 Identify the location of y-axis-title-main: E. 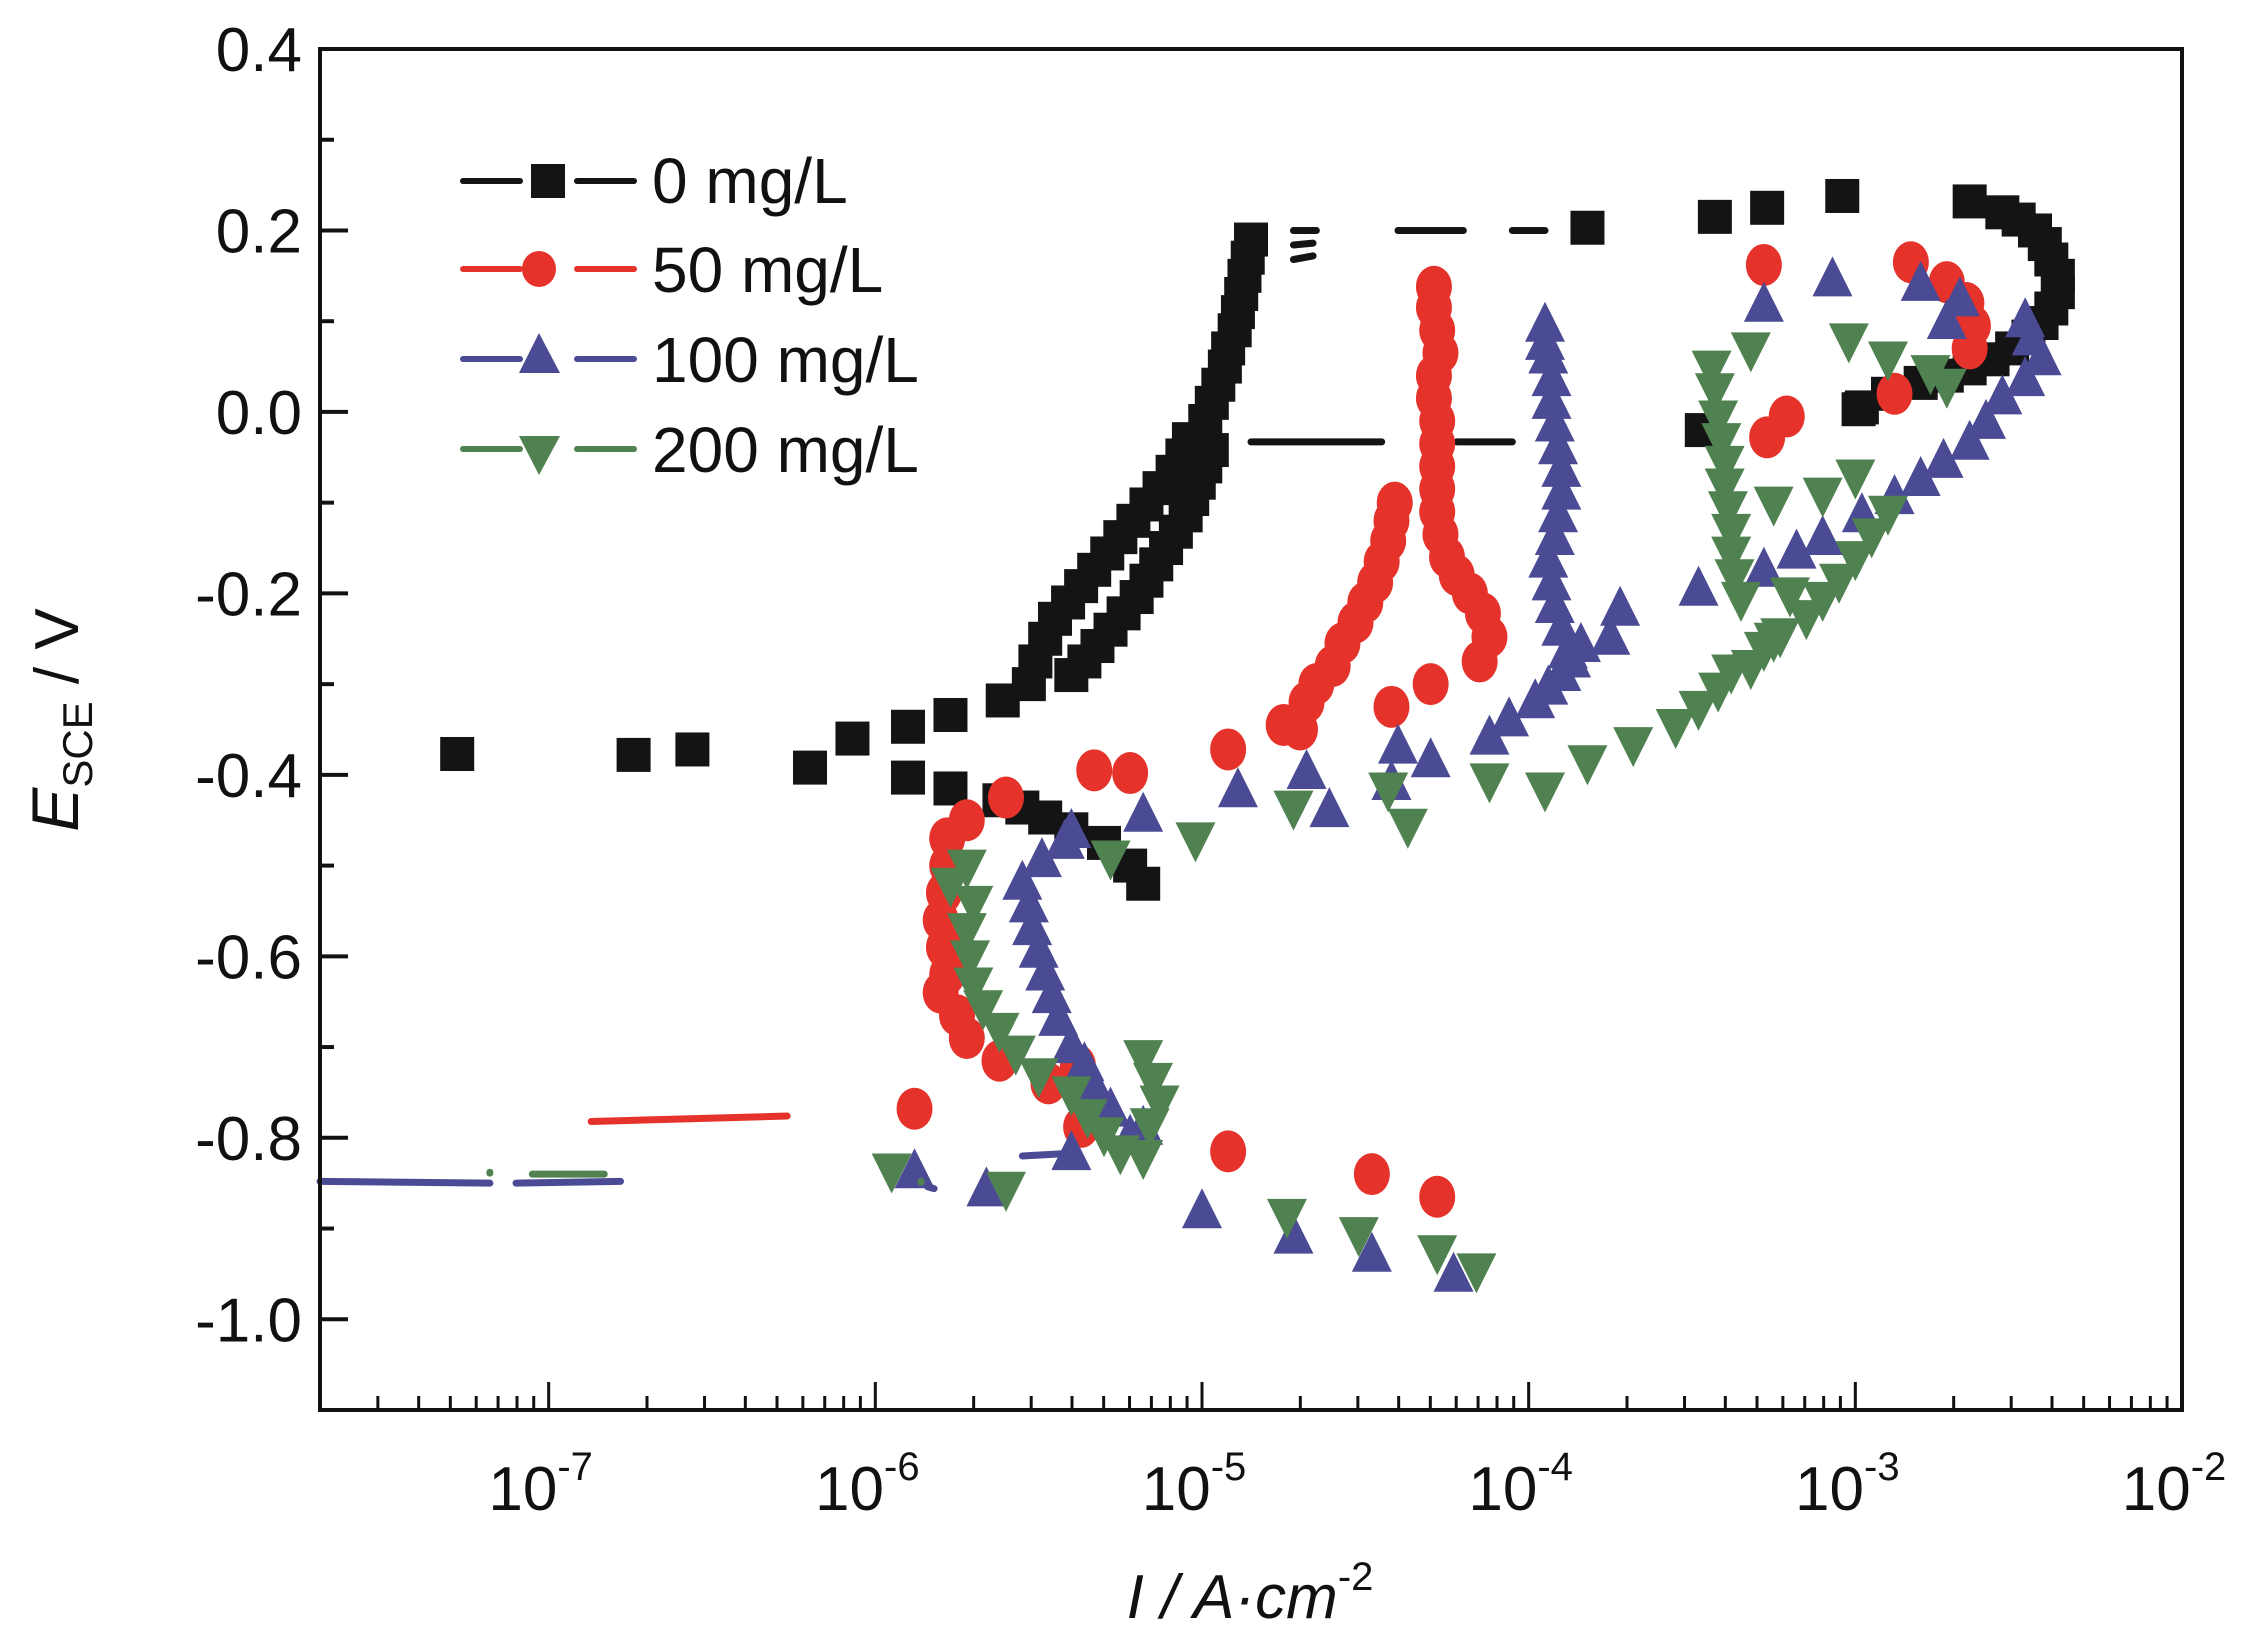
(55, 809).